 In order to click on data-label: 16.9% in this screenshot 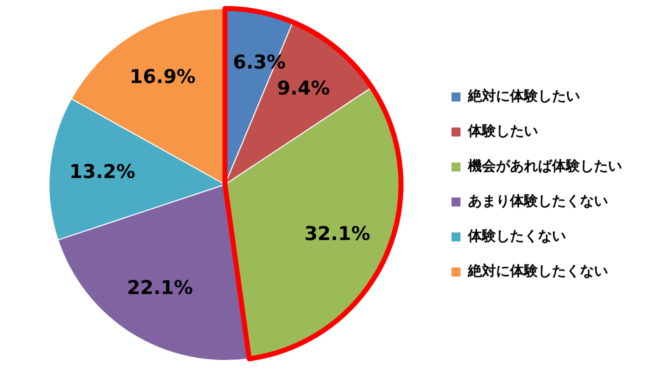, I will do `click(163, 77)`.